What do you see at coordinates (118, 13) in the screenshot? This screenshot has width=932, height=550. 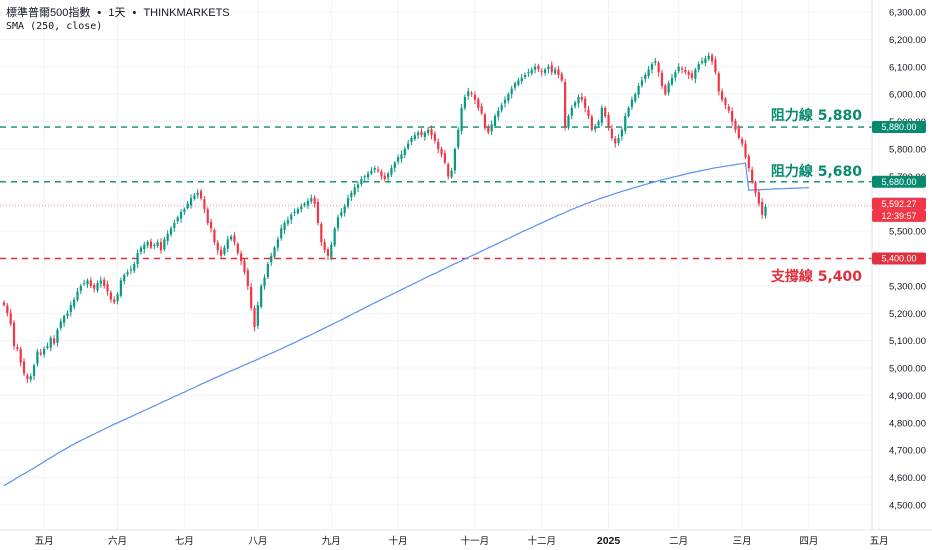 I see `symbol-title: 標準普爾500指數 • 1天 • THINKMARKETS` at bounding box center [118, 13].